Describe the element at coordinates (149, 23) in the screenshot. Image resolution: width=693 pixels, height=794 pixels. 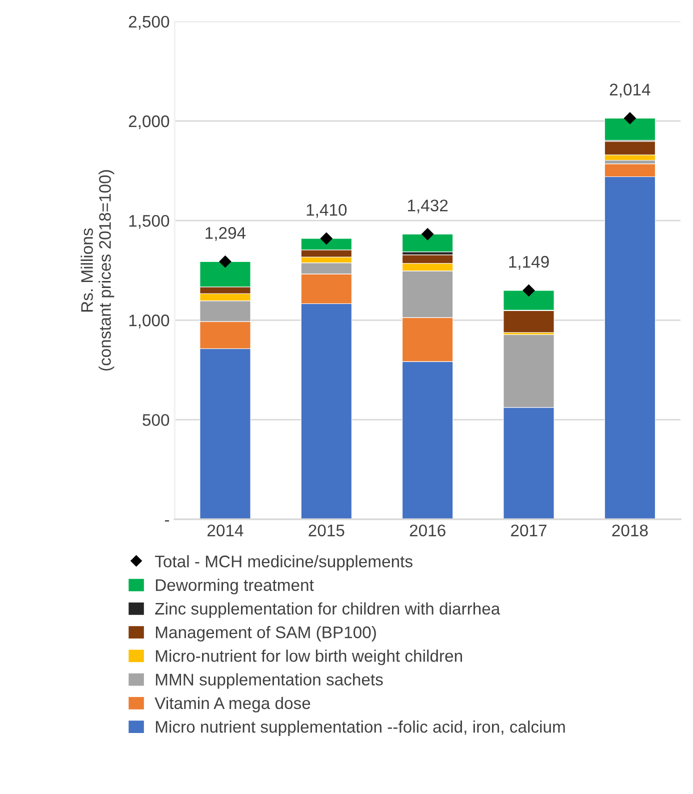
I see `y-tick-label: 2,500` at that location.